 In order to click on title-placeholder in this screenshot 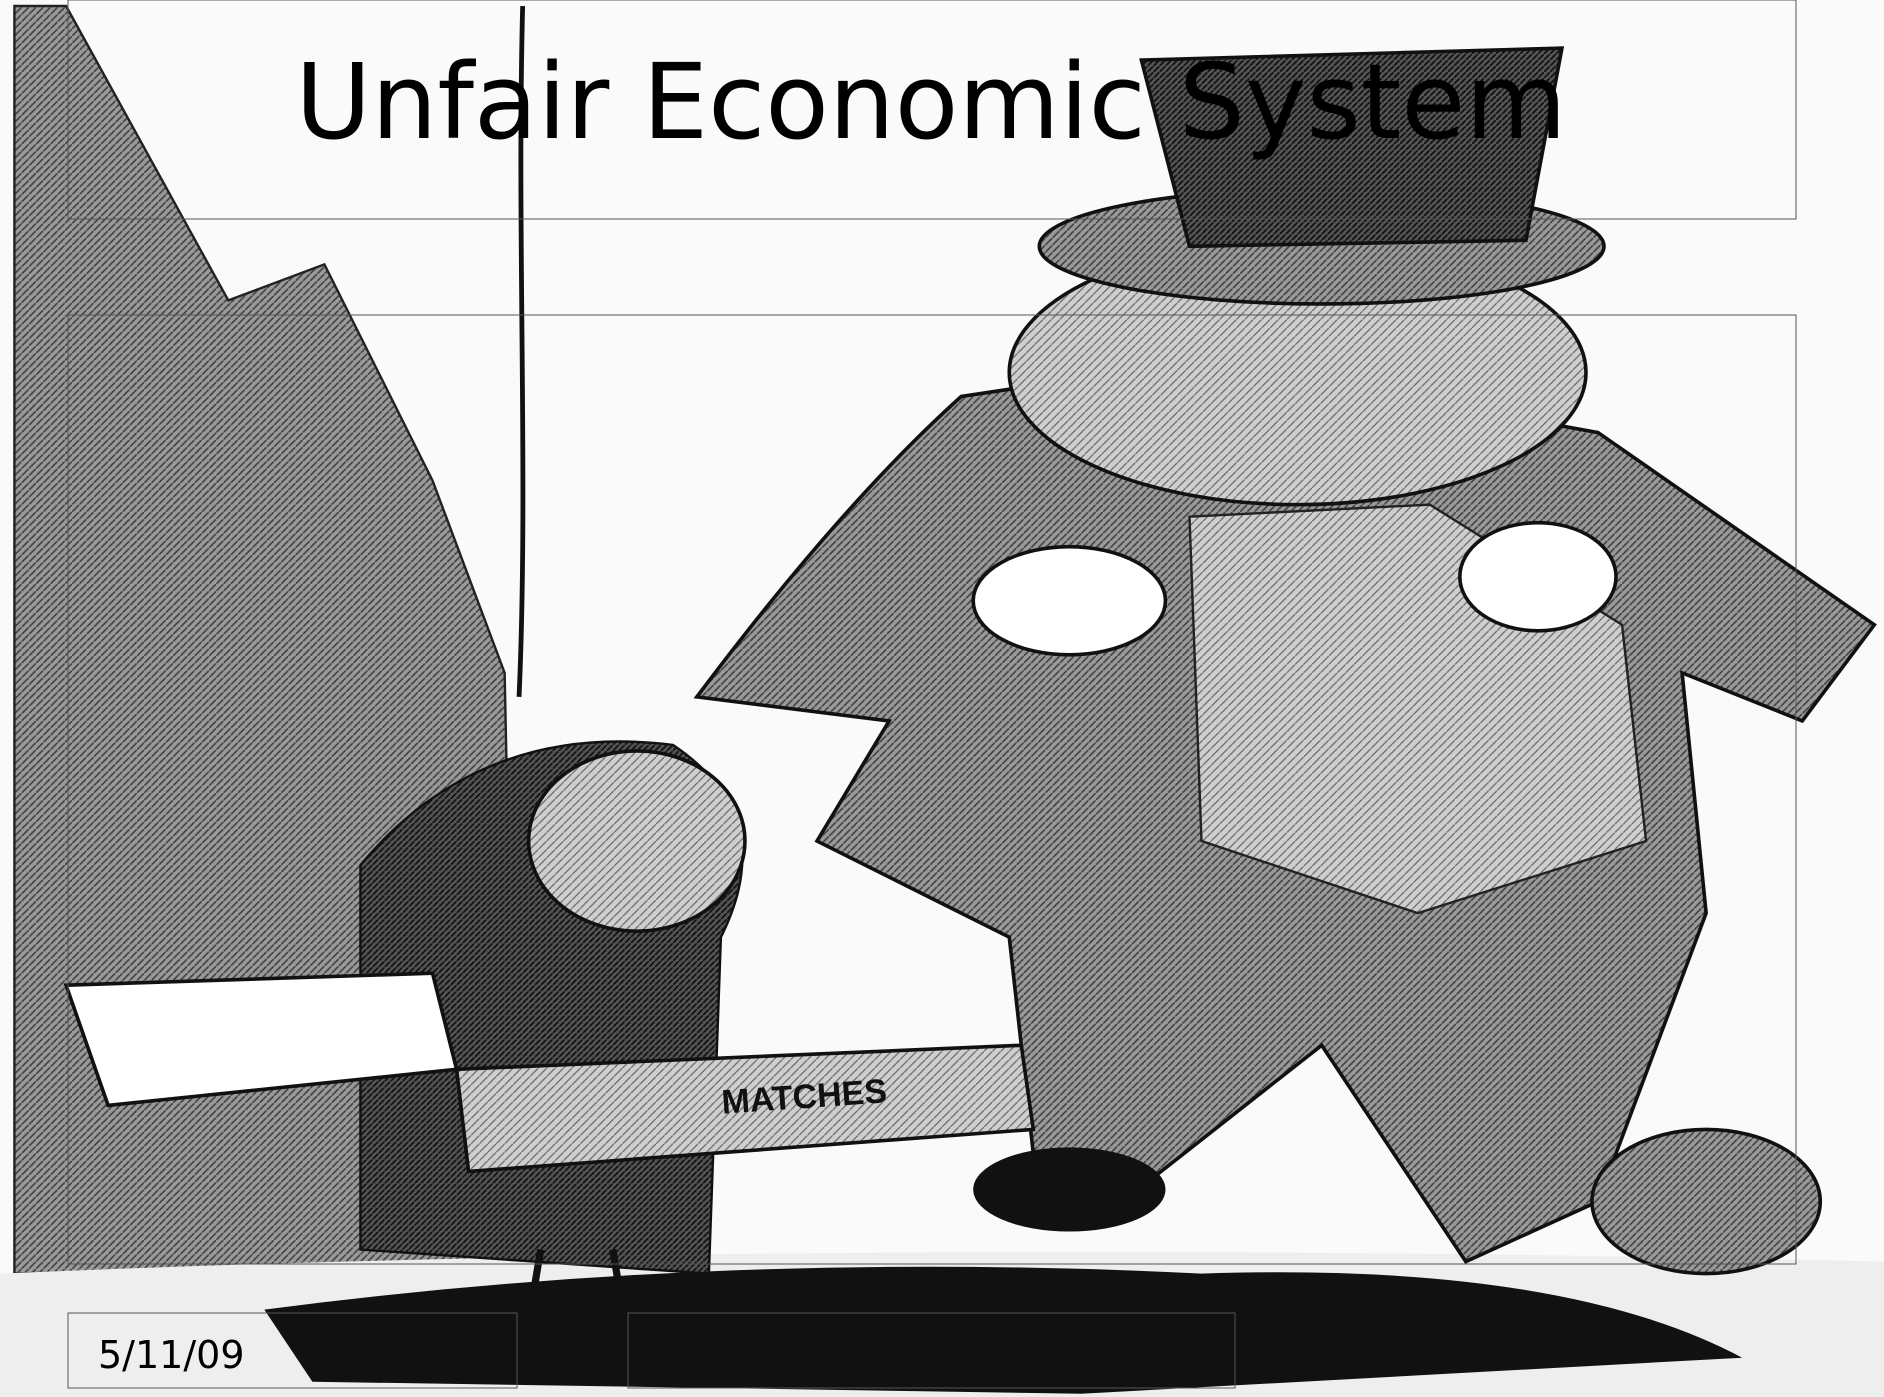, I will do `click(932, 110)`.